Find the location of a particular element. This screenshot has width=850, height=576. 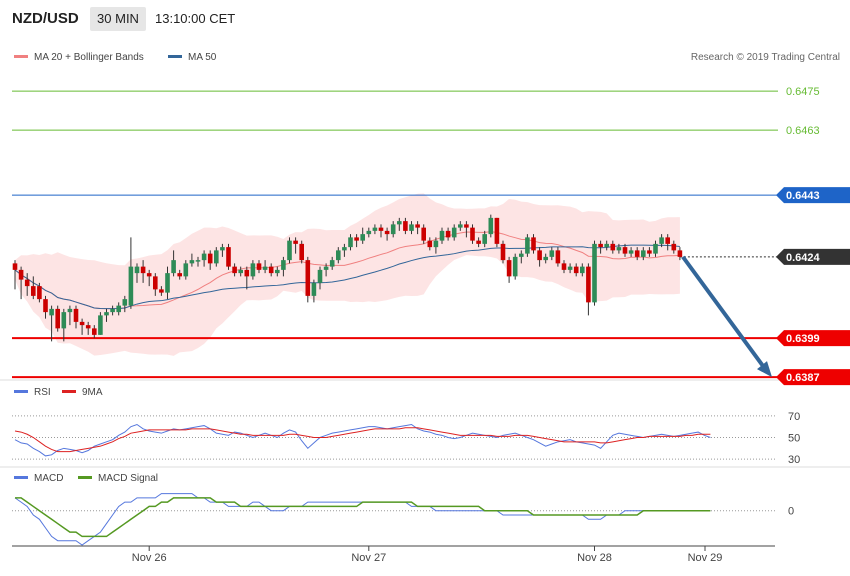

price-legend-bb: MA 20 + Bollinger Bands is located at coordinates (79, 57).